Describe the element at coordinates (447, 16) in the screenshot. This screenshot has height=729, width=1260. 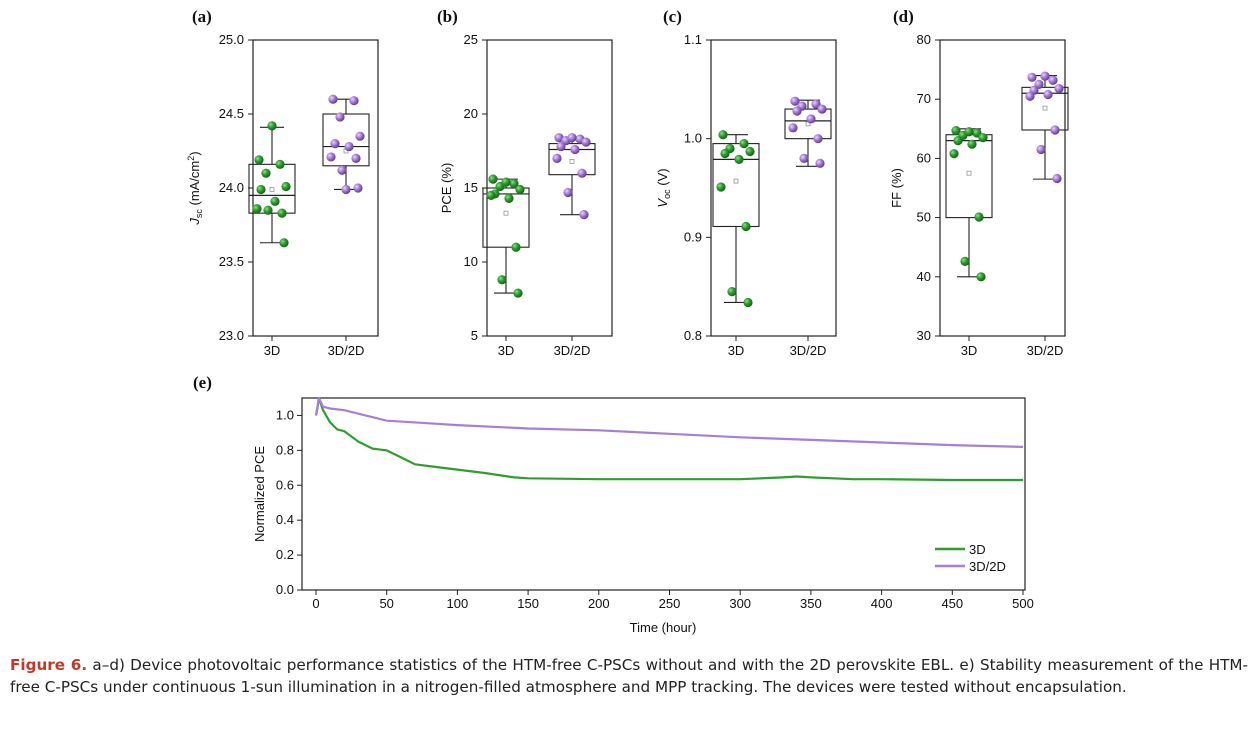
I see `panel-b-label: (b)` at that location.